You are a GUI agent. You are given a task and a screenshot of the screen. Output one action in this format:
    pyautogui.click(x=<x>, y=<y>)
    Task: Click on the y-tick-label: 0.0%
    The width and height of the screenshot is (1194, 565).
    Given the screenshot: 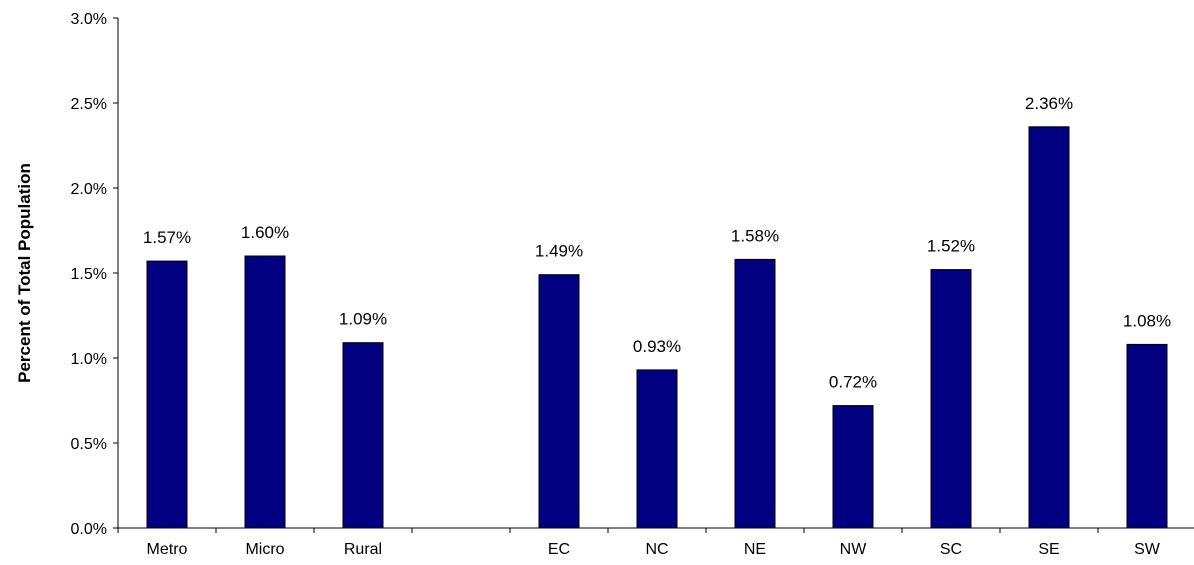 What is the action you would take?
    pyautogui.click(x=89, y=529)
    